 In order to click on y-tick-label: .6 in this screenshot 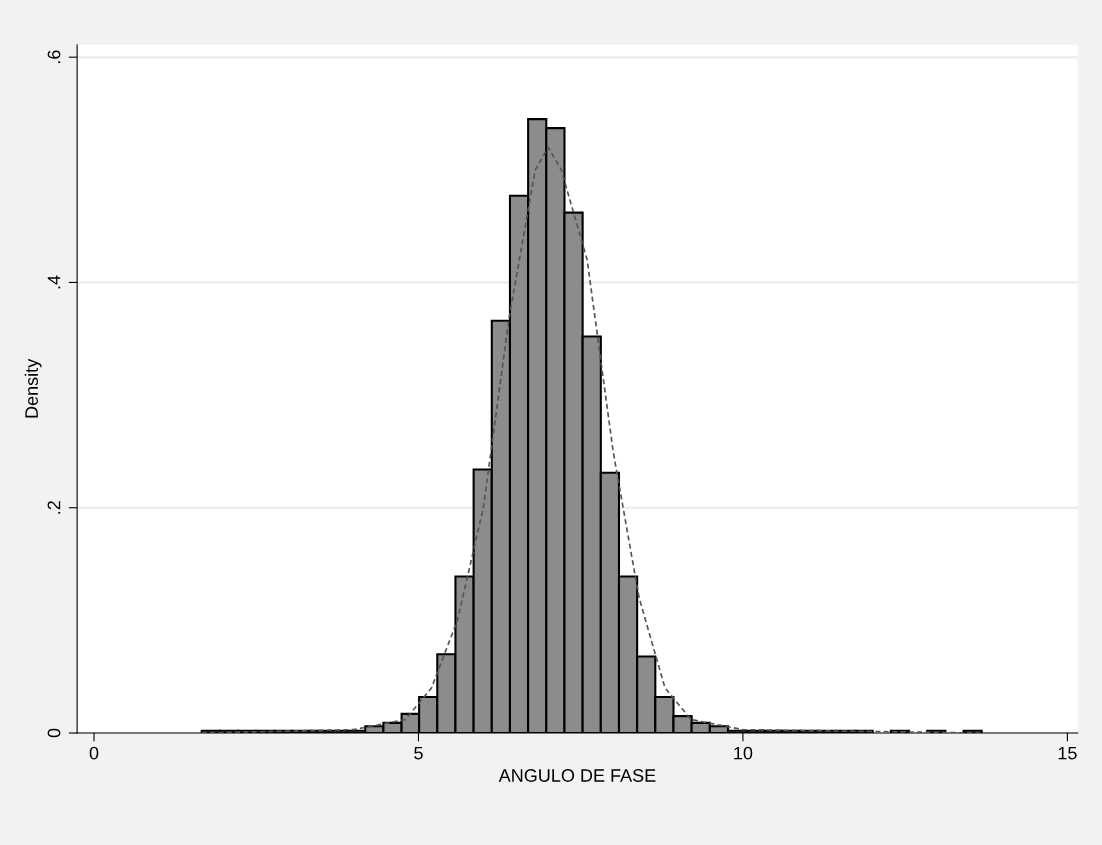, I will do `click(54, 57)`.